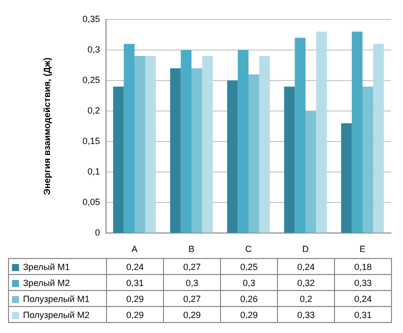 The image size is (403, 333). What do you see at coordinates (93, 111) in the screenshot?
I see `y-tick-label: 0,2` at bounding box center [93, 111].